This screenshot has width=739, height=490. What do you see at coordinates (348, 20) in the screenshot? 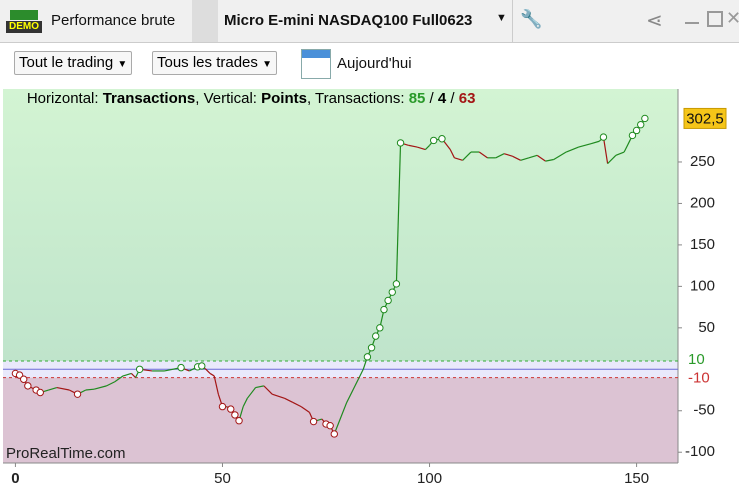
I see `instrument: Micro E-mini NASDAQ100 Full0623` at bounding box center [348, 20].